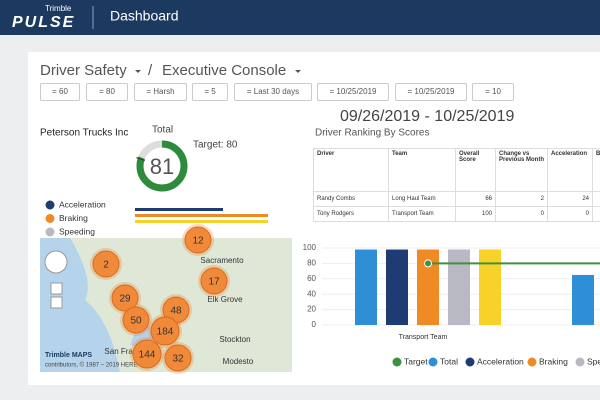 This screenshot has height=400, width=600. What do you see at coordinates (136, 321) in the screenshot?
I see `cluster-count: 50` at bounding box center [136, 321].